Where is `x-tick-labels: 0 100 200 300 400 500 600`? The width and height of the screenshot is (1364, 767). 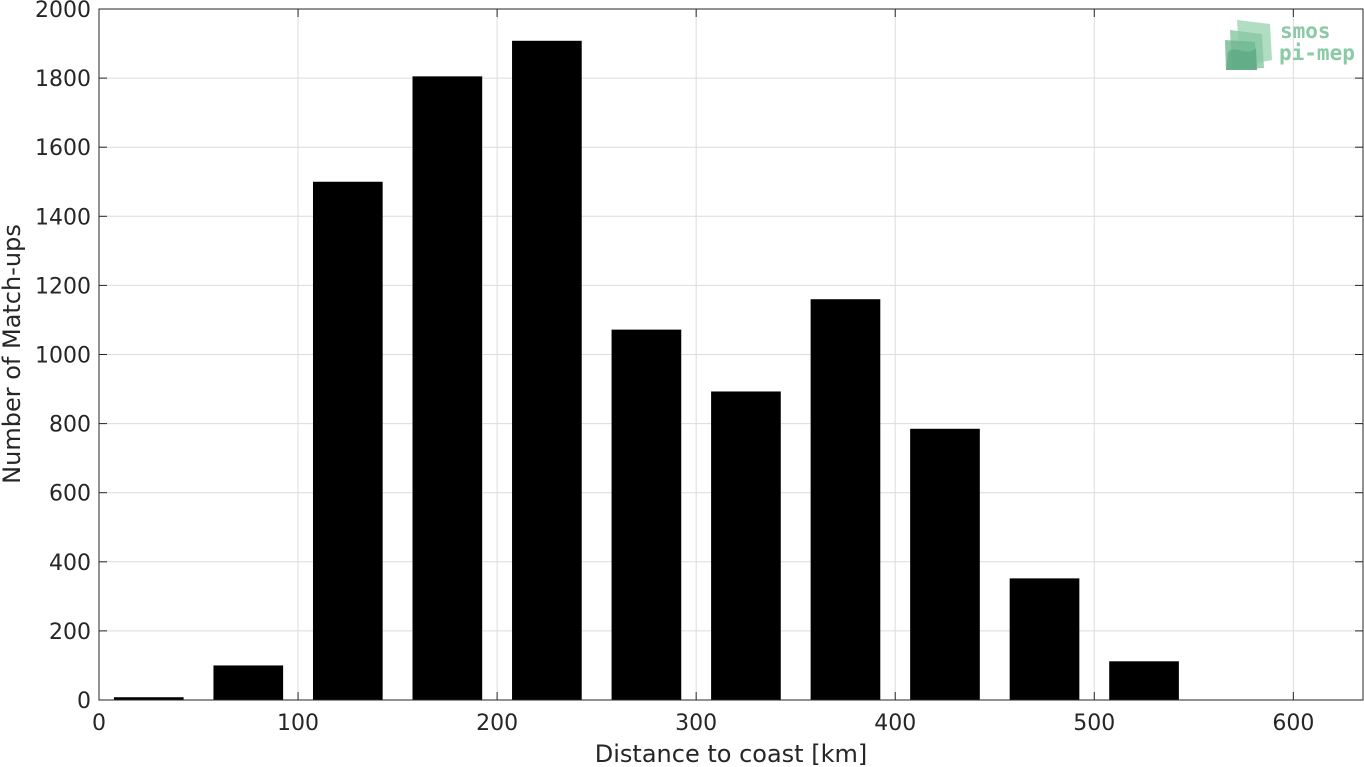 x-tick-labels: 0 100 200 300 400 500 600 is located at coordinates (703, 723).